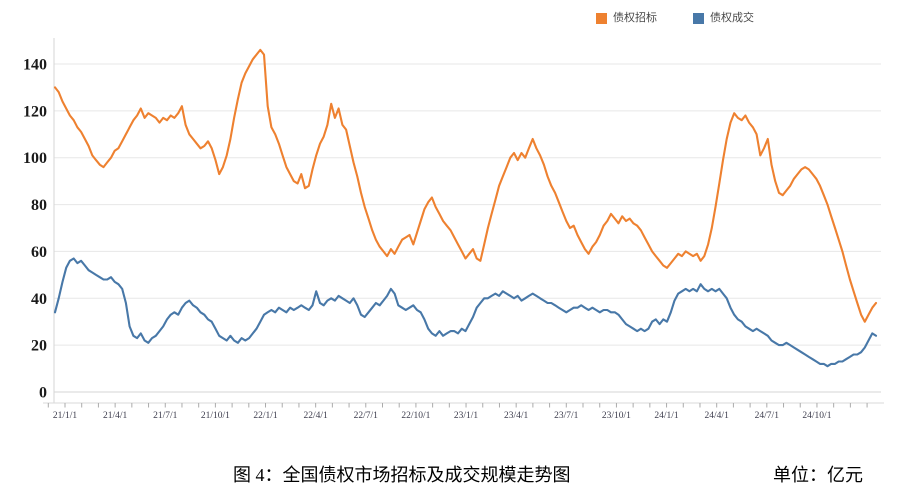  Describe the element at coordinates (415, 416) in the screenshot. I see `x-tick-label: 22/10/1` at that location.